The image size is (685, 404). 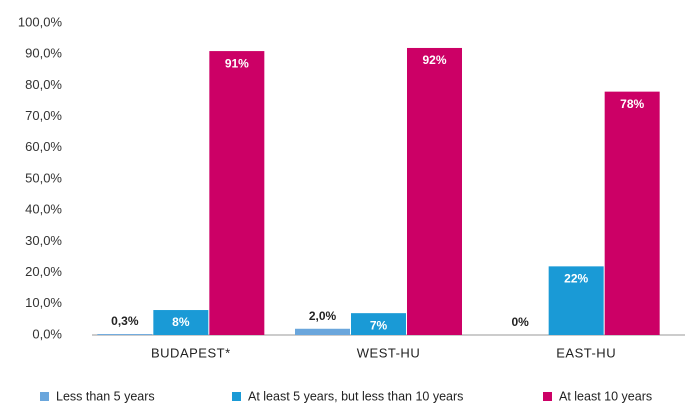 I want to click on data-label: 8%, so click(x=181, y=322).